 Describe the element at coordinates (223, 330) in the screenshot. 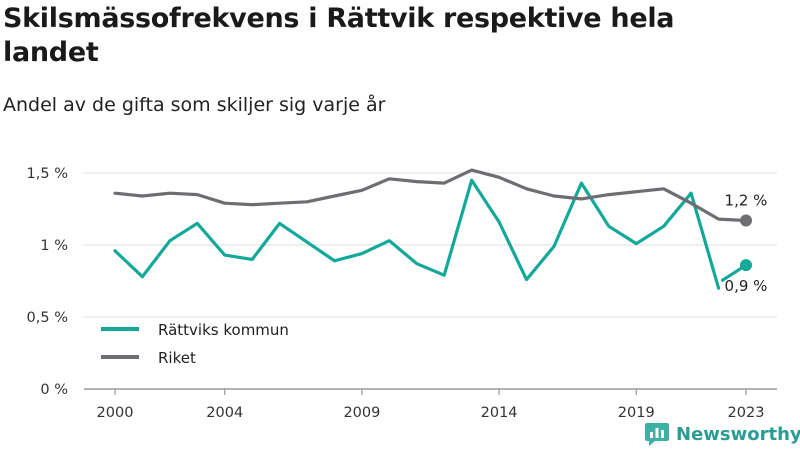

I see `legend-label: Rättviks kommun` at that location.